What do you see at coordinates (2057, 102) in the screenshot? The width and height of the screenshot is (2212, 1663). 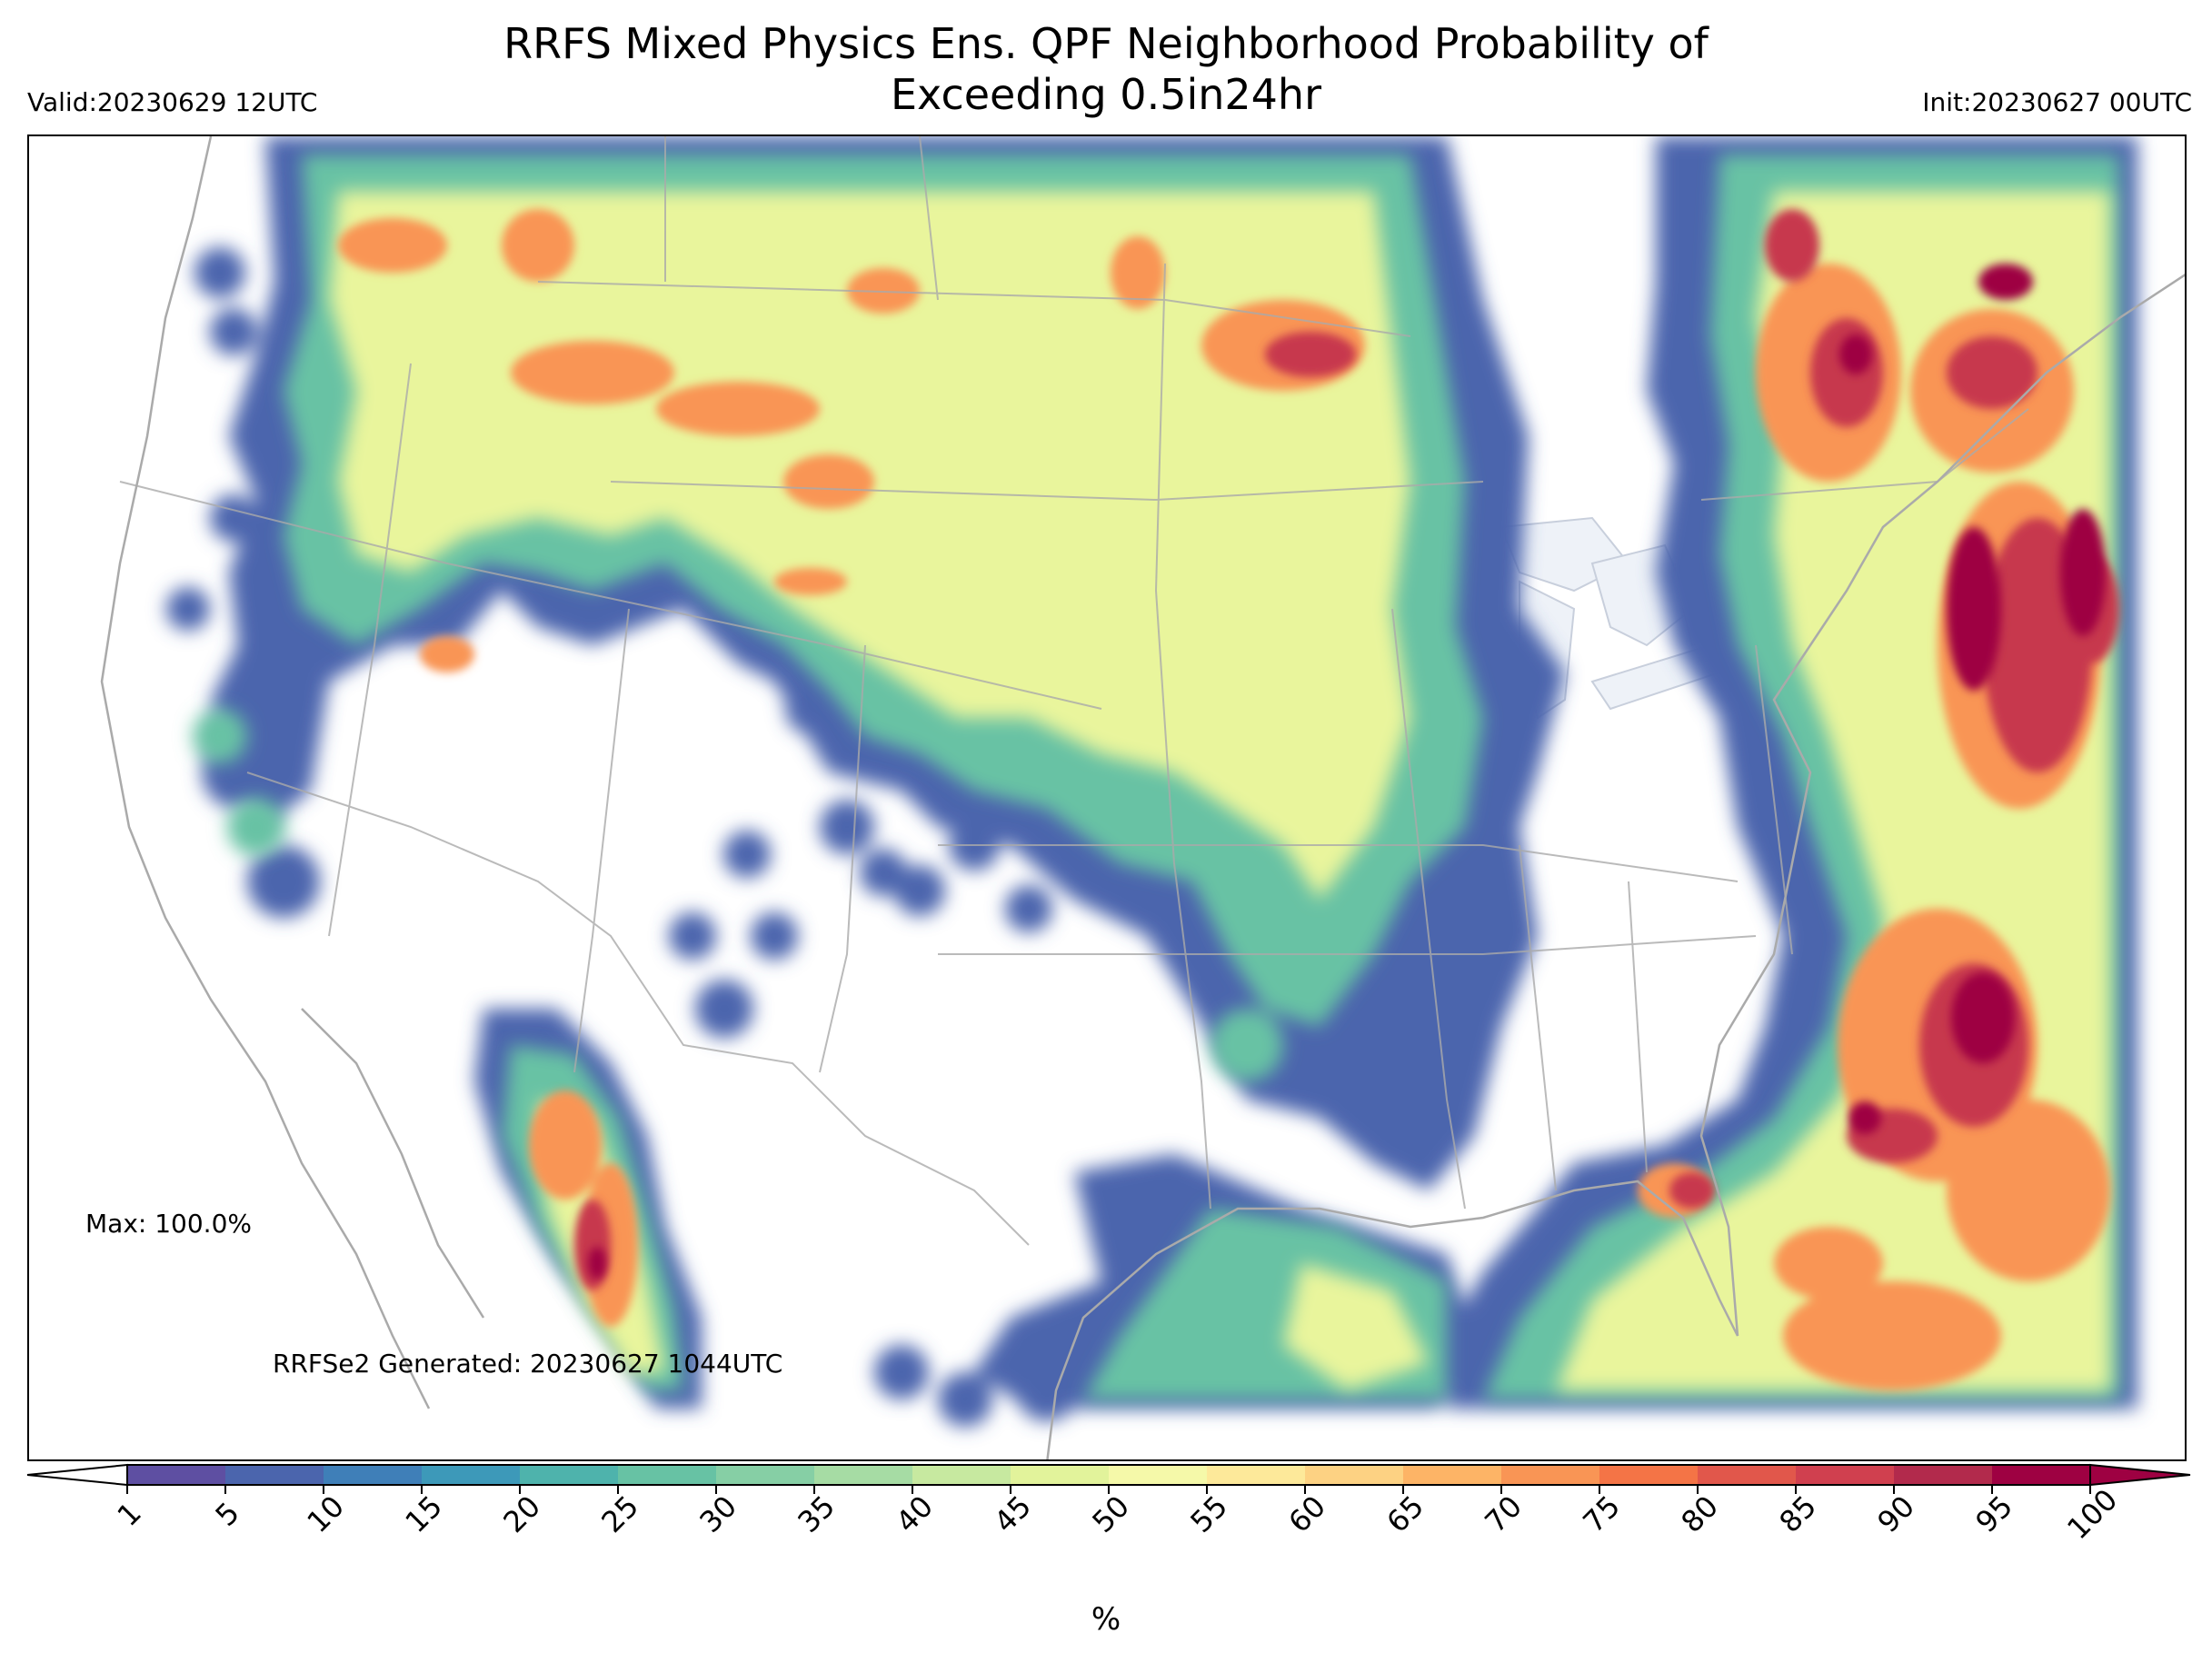 I see `init-time-label: Init:20230627 00UTC` at bounding box center [2057, 102].